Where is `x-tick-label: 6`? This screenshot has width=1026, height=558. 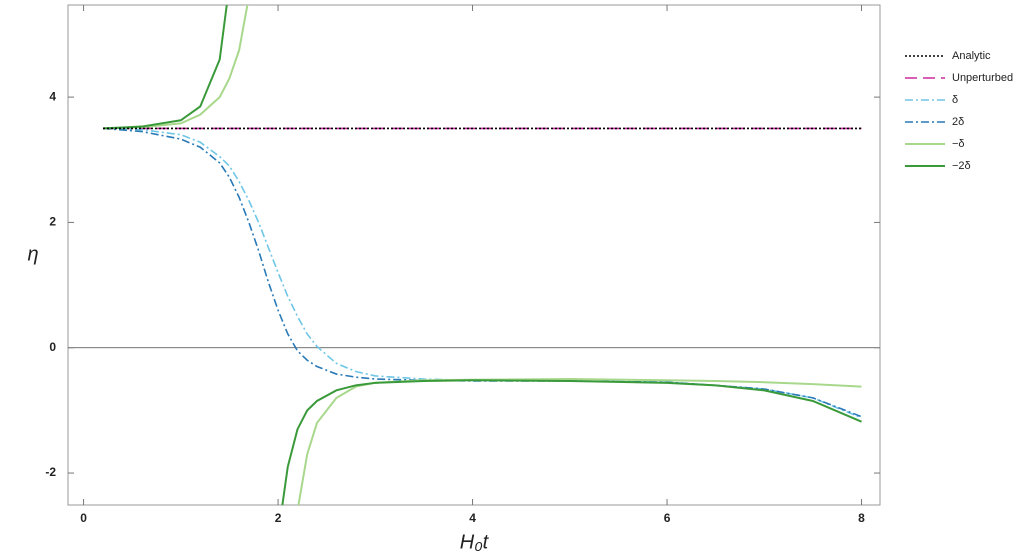
x-tick-label: 6 is located at coordinates (667, 518).